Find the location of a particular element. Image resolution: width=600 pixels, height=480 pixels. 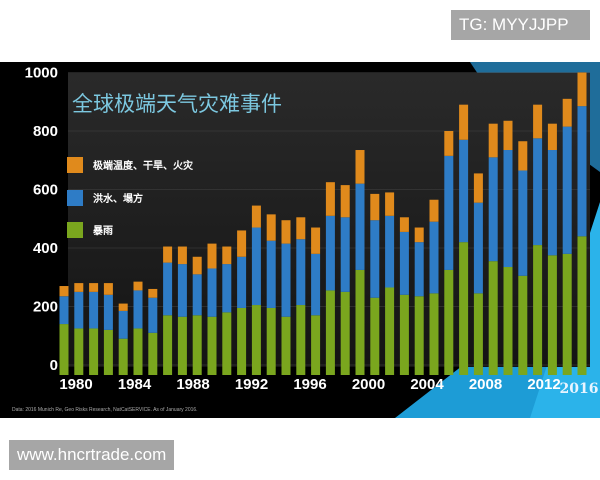

legend-swatch-heat is located at coordinates (75, 165).